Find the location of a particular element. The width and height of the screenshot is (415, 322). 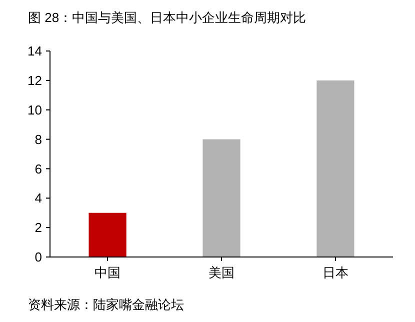

x-tick-label: 中国 is located at coordinates (107, 272).